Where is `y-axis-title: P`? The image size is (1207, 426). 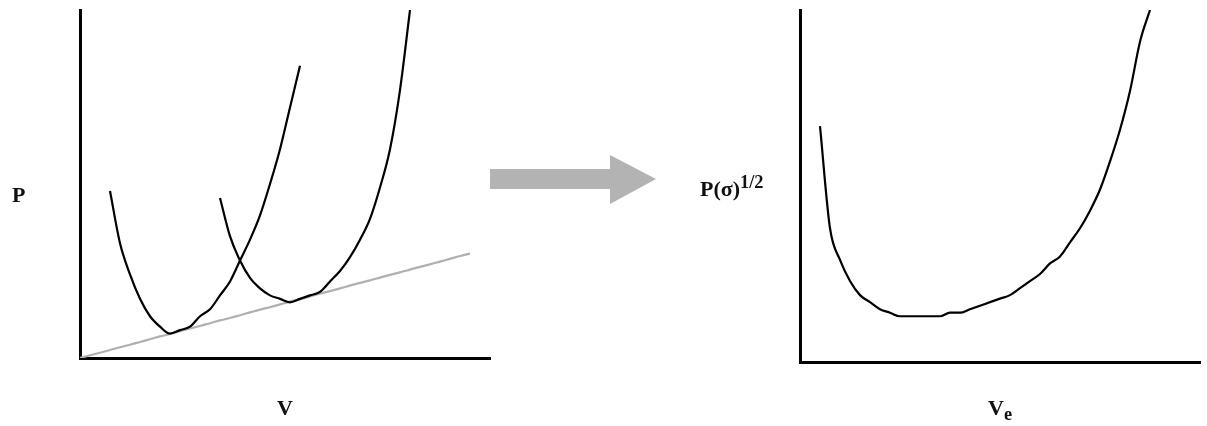
y-axis-title: P is located at coordinates (19, 195).